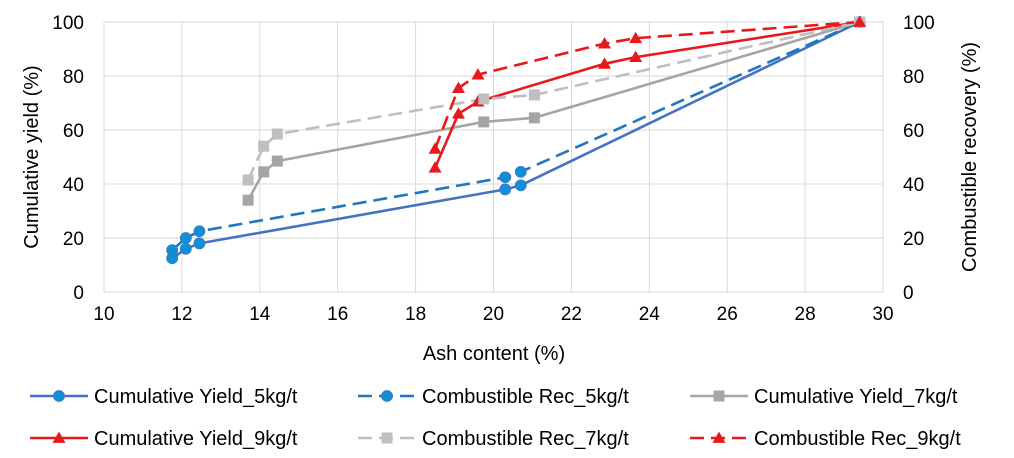 The height and width of the screenshot is (458, 1014). What do you see at coordinates (646, 85) in the screenshot?
I see `series-line-combustible-rec-9kg-t` at bounding box center [646, 85].